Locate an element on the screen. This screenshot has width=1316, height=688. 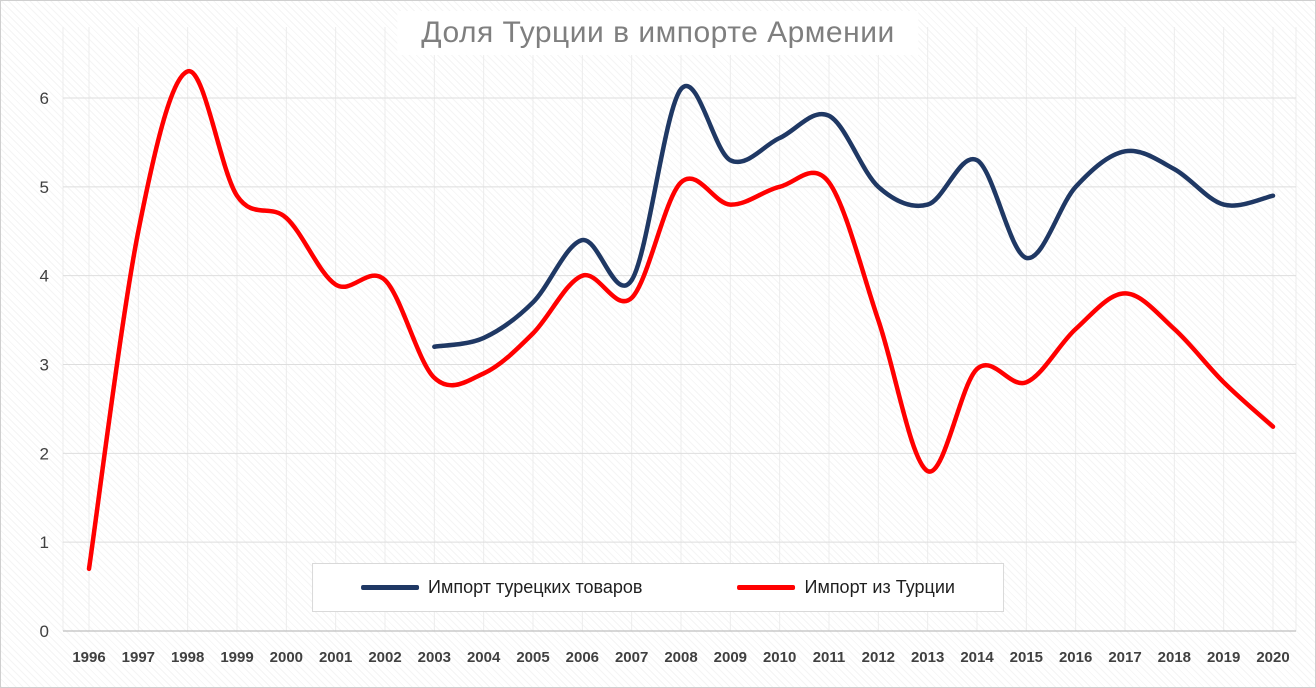
chart-title: Доля Турции в импорте Армении is located at coordinates (658, 33).